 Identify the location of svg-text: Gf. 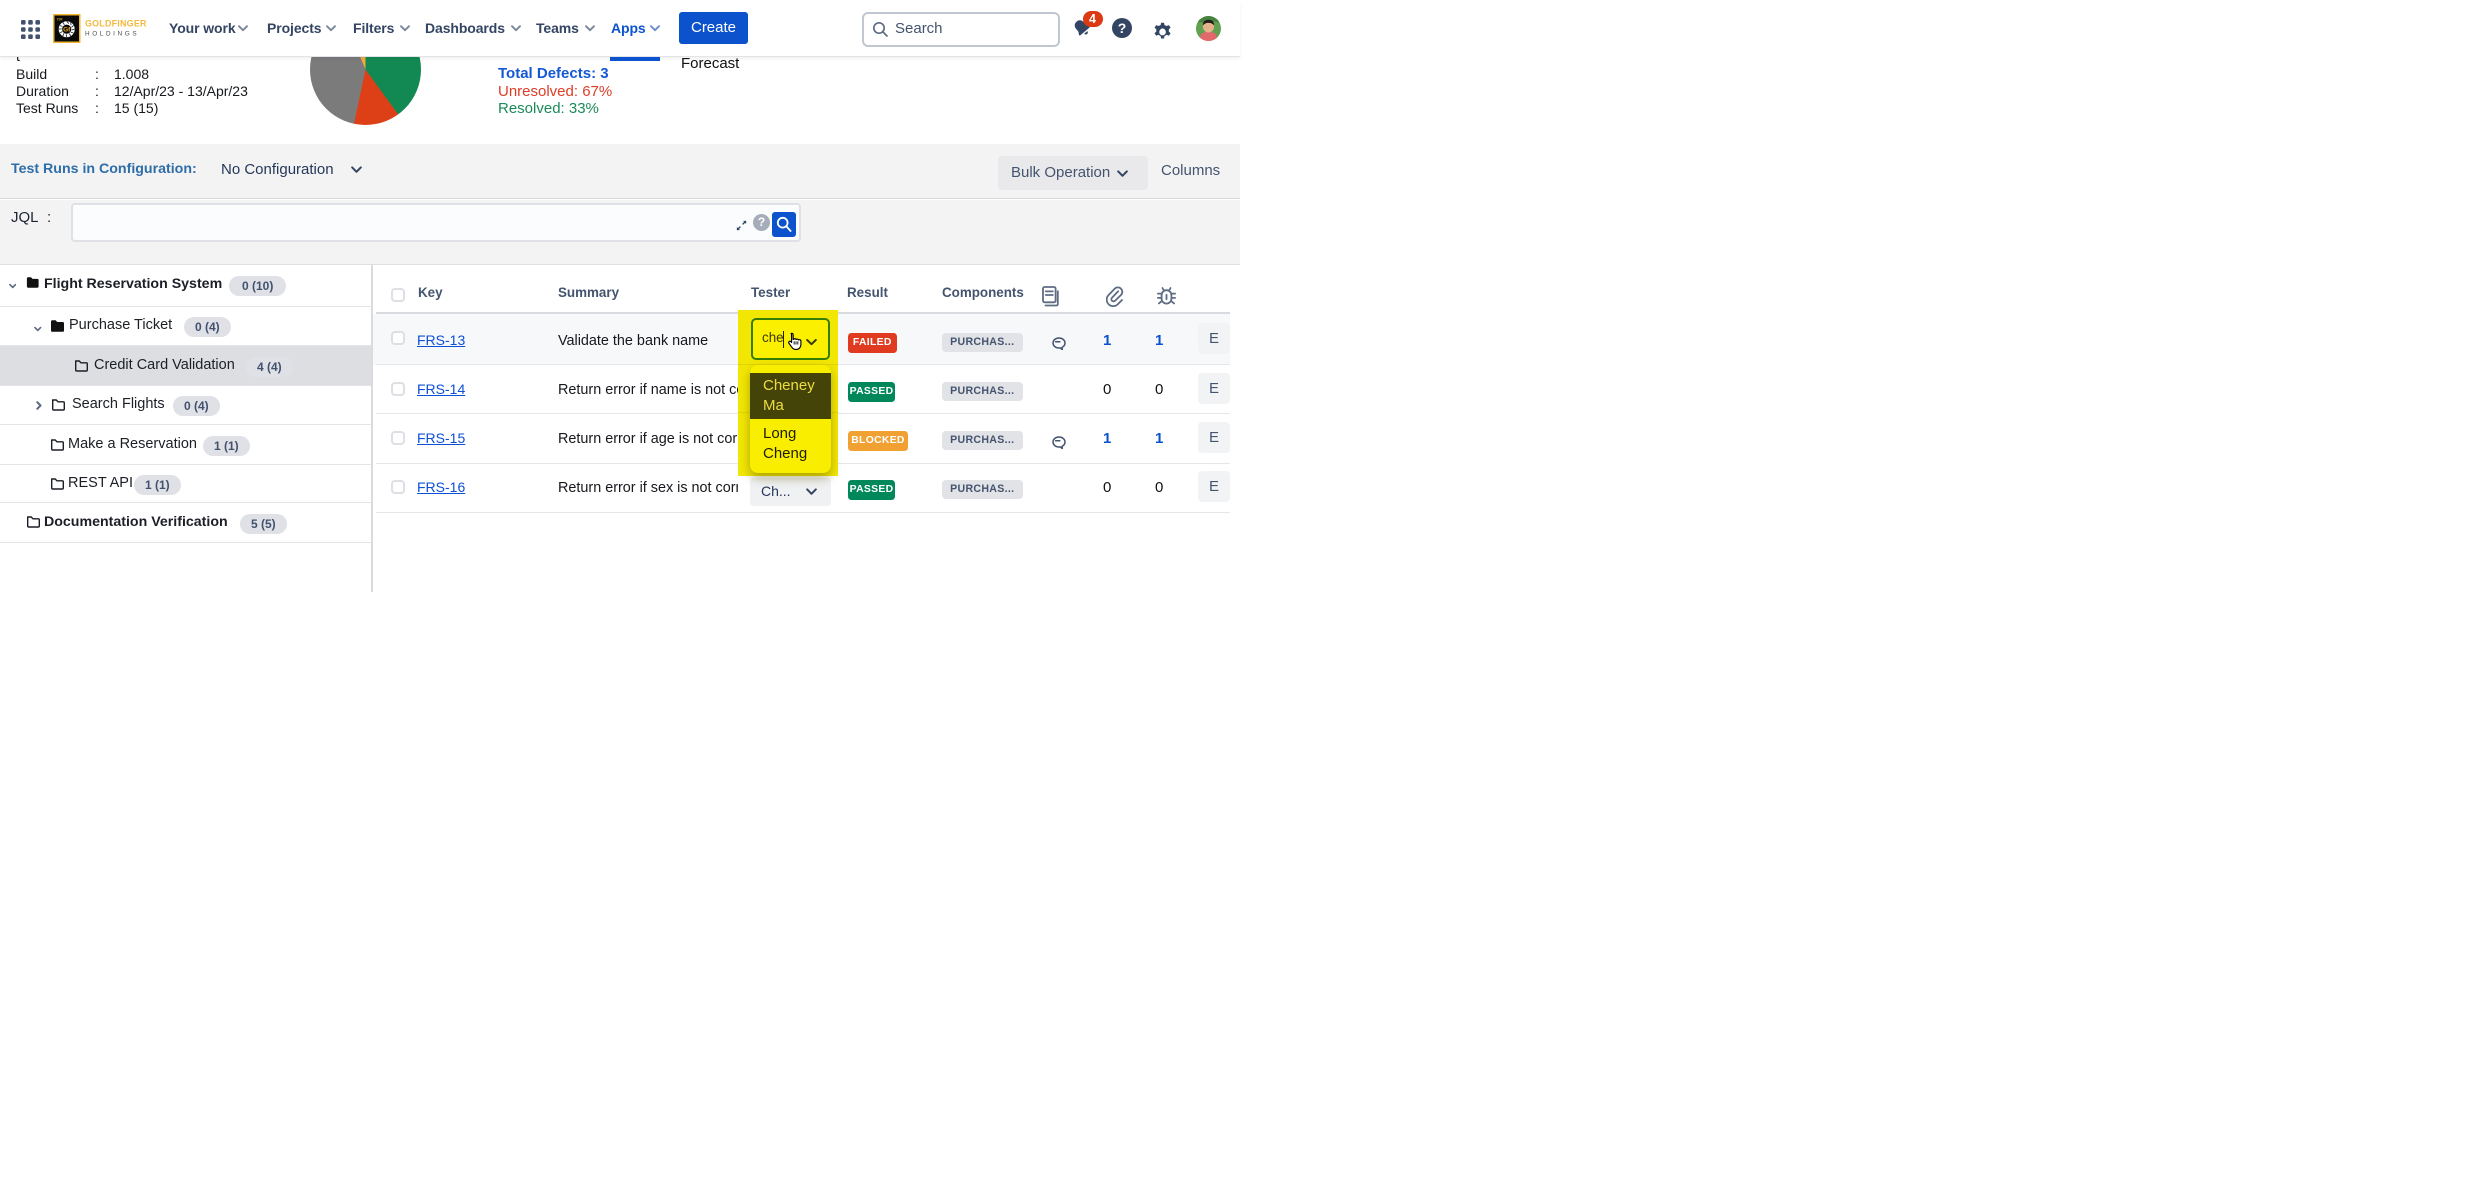
(67, 30).